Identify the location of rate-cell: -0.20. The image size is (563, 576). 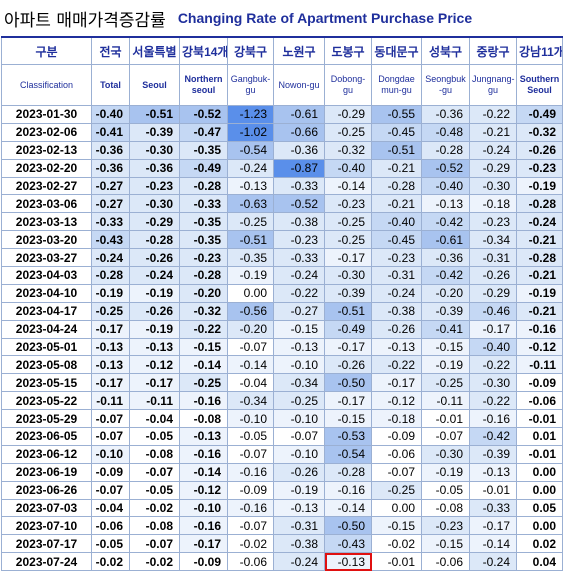
(203, 293).